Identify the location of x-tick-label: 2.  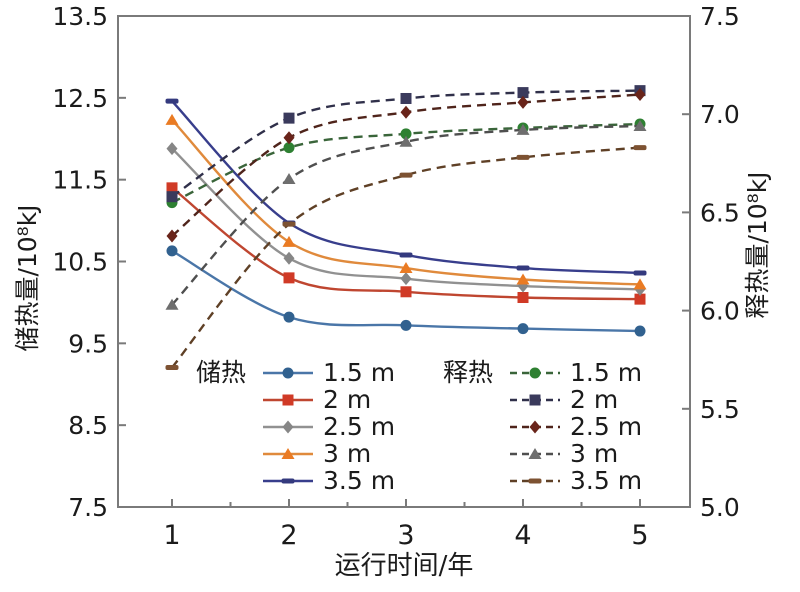
(288, 535).